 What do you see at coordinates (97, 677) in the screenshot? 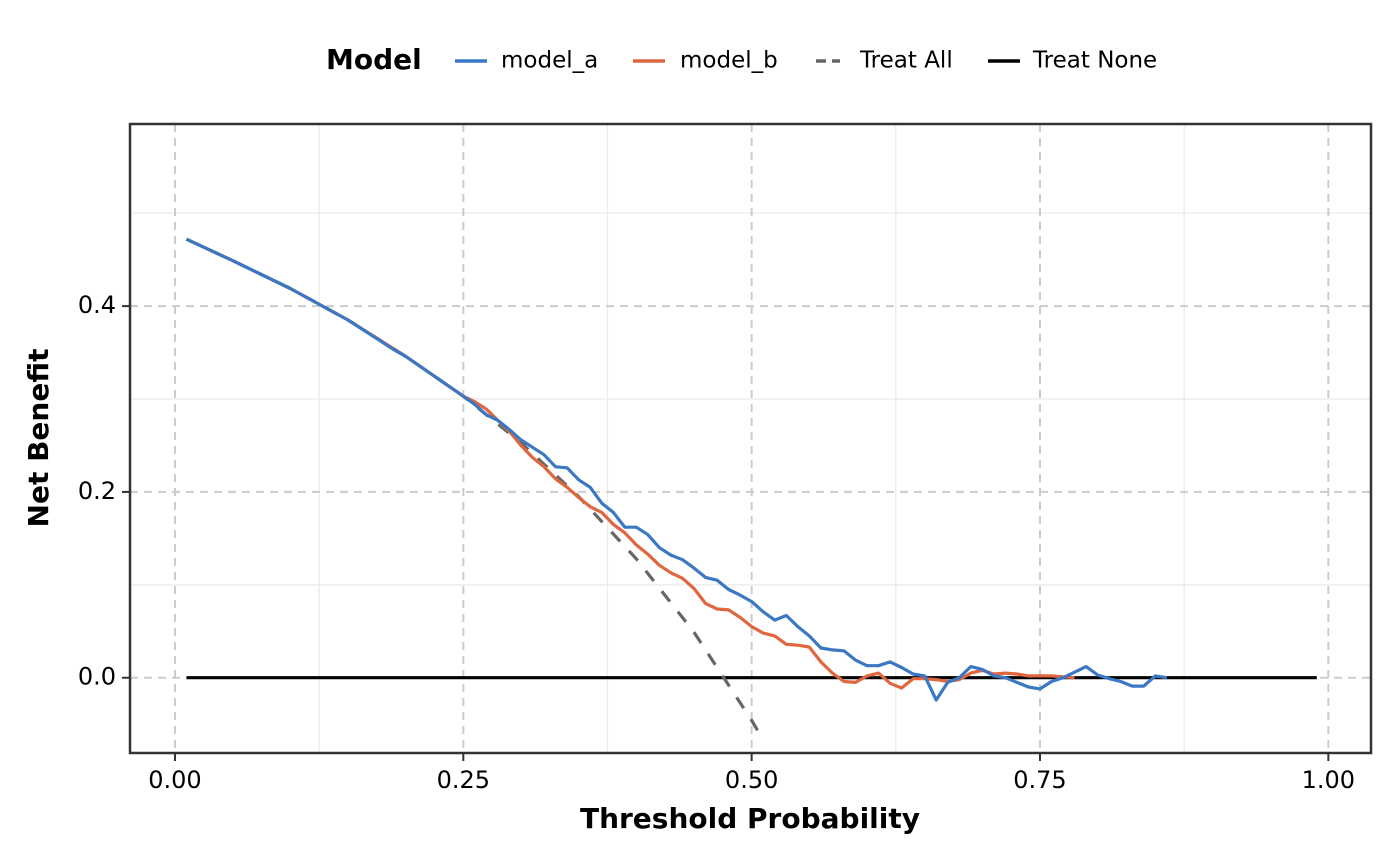
I see `y-tick-label: 0.0` at bounding box center [97, 677].